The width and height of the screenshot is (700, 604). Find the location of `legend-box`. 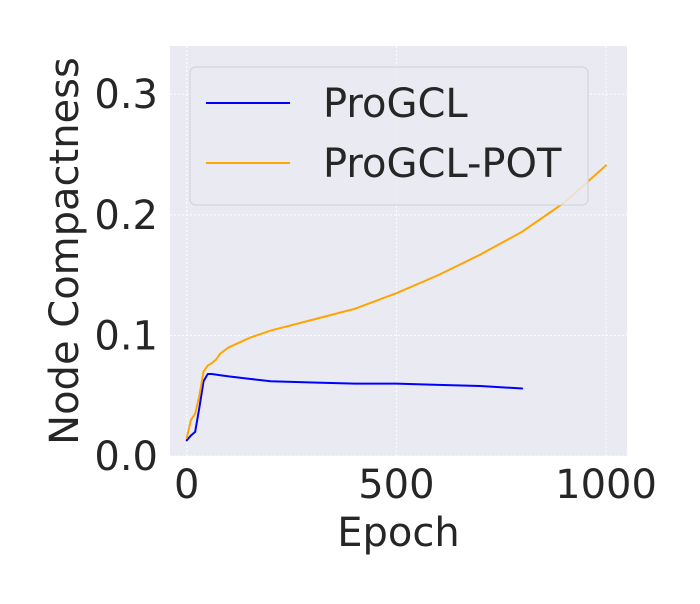

legend-box is located at coordinates (389, 136).